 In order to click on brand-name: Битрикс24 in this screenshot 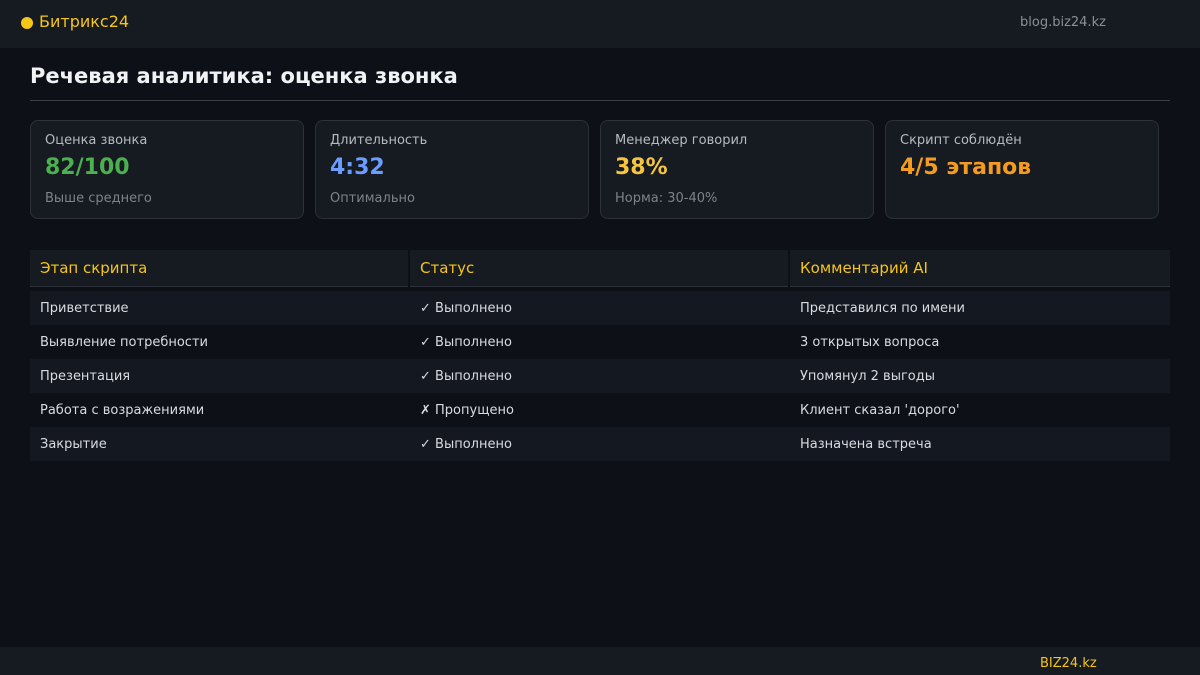, I will do `click(84, 21)`.